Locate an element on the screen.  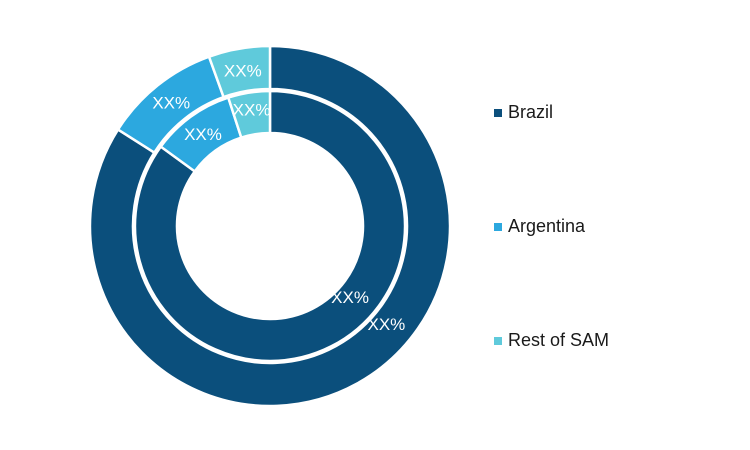
inner-label-argentina: XX% is located at coordinates (203, 134).